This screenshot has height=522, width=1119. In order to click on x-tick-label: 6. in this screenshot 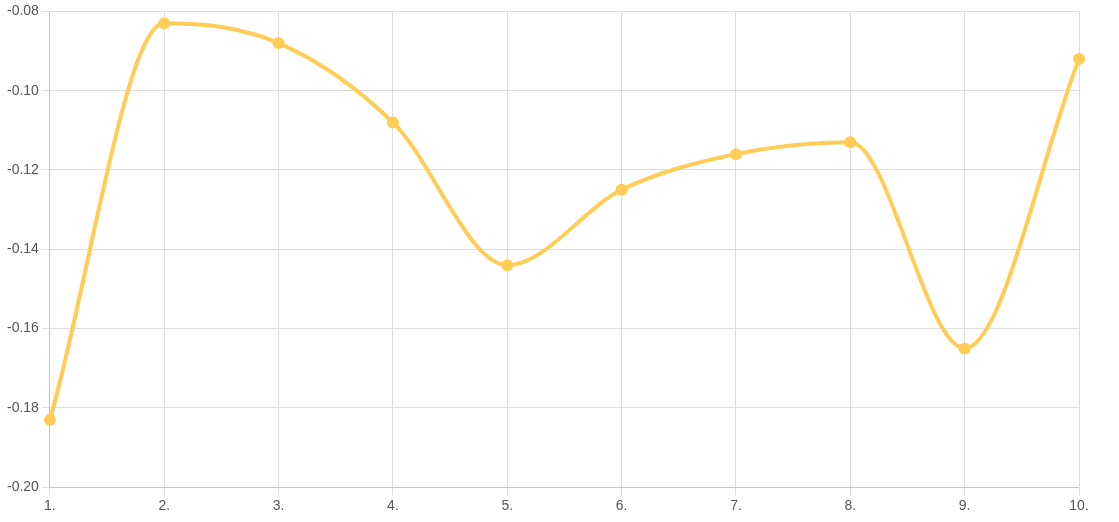, I will do `click(621, 505)`.